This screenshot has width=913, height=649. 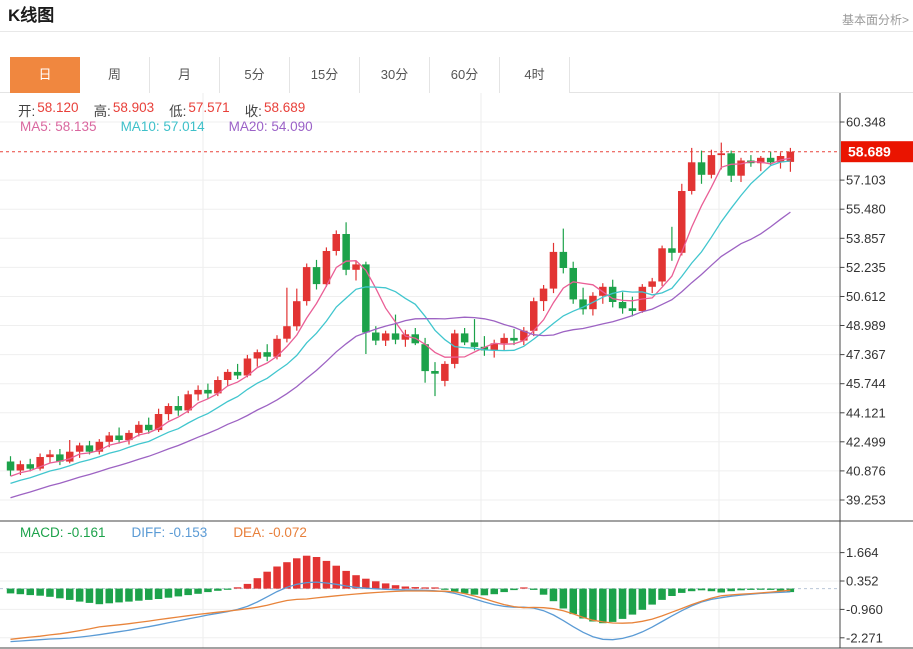 I want to click on svg-text: 52.235, so click(x=866, y=267).